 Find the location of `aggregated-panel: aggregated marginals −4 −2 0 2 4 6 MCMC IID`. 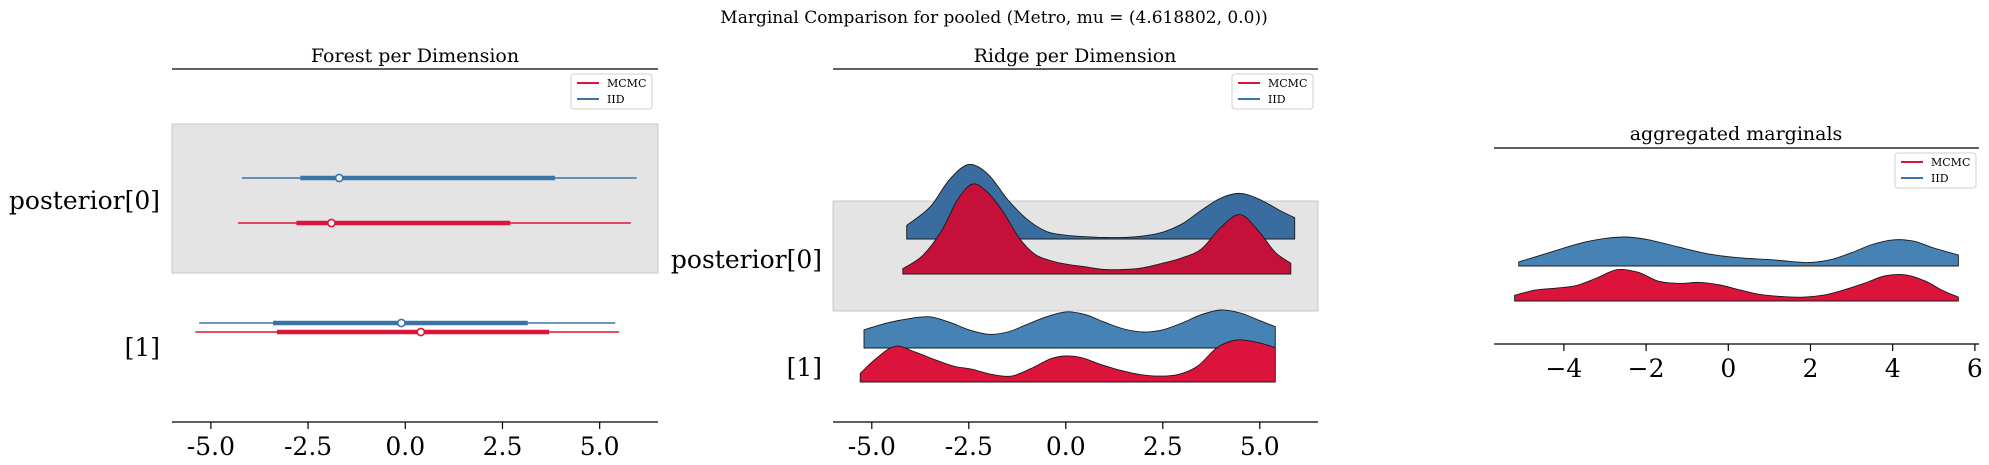

aggregated-panel: aggregated marginals −4 −2 0 2 4 6 MCMC IID is located at coordinates (1738, 253).